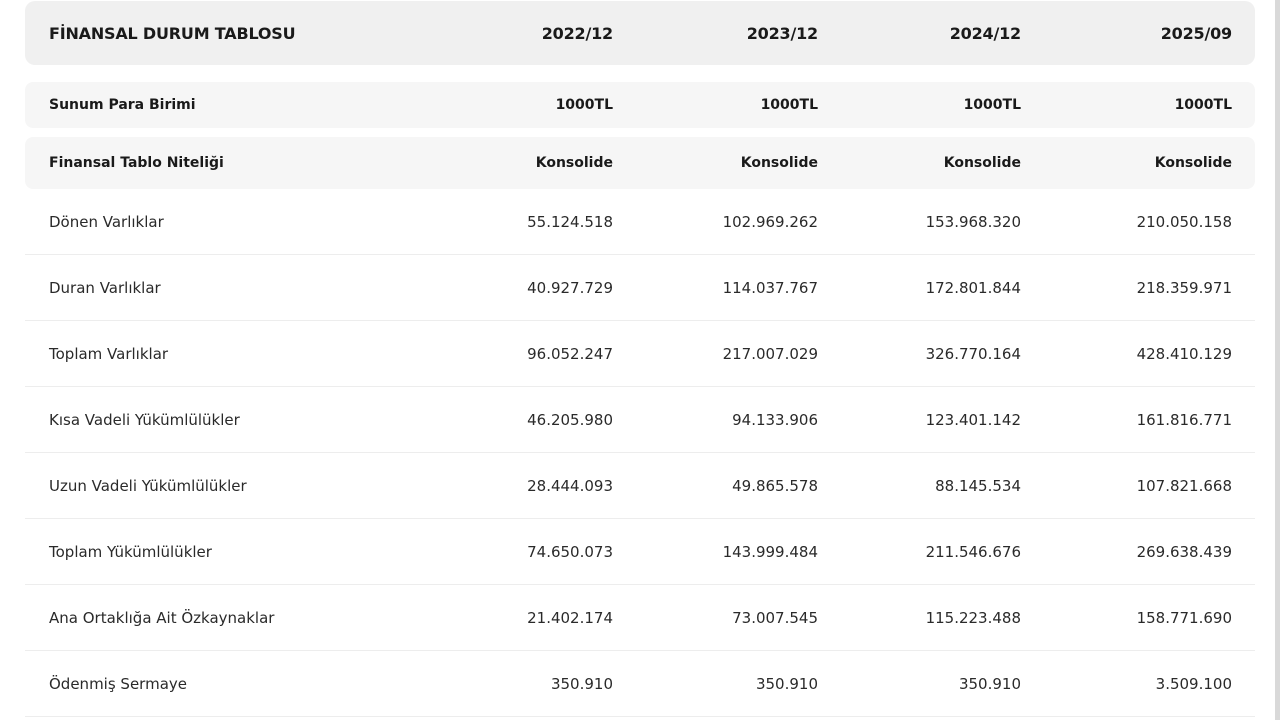  What do you see at coordinates (148, 485) in the screenshot?
I see `row-label: Uzun Vadeli Yükümlülükler` at bounding box center [148, 485].